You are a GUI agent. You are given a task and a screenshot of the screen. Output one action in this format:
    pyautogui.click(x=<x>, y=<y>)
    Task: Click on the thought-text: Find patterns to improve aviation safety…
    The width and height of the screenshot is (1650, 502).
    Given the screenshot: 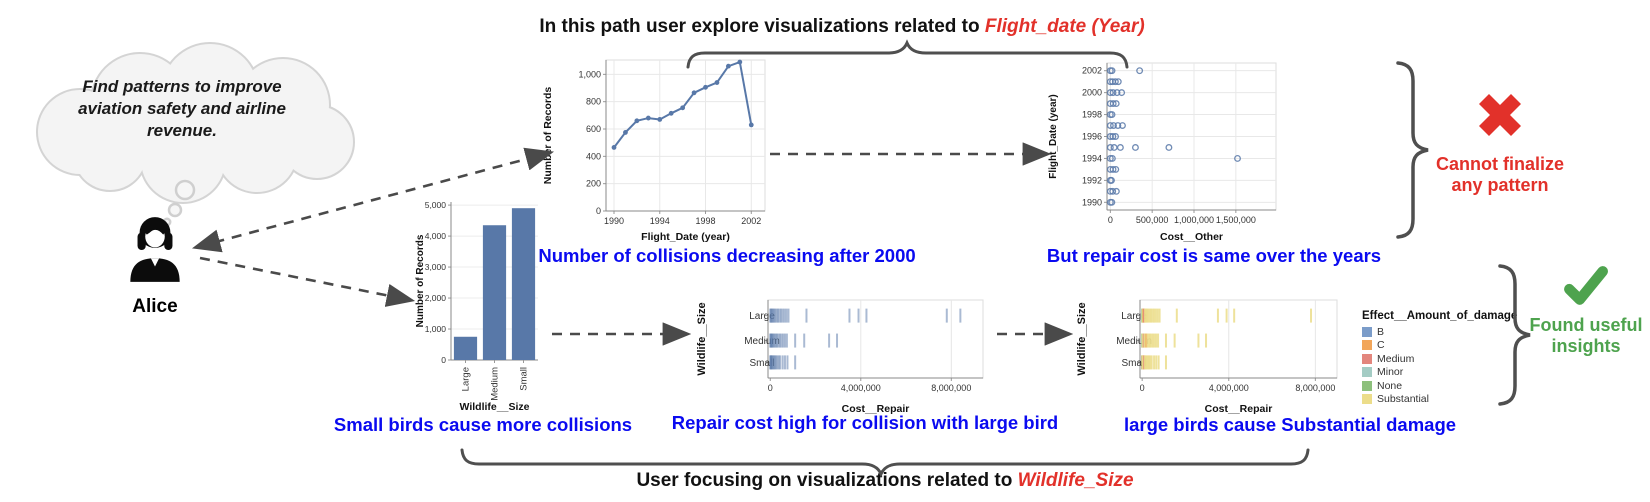 What is the action you would take?
    pyautogui.click(x=182, y=108)
    